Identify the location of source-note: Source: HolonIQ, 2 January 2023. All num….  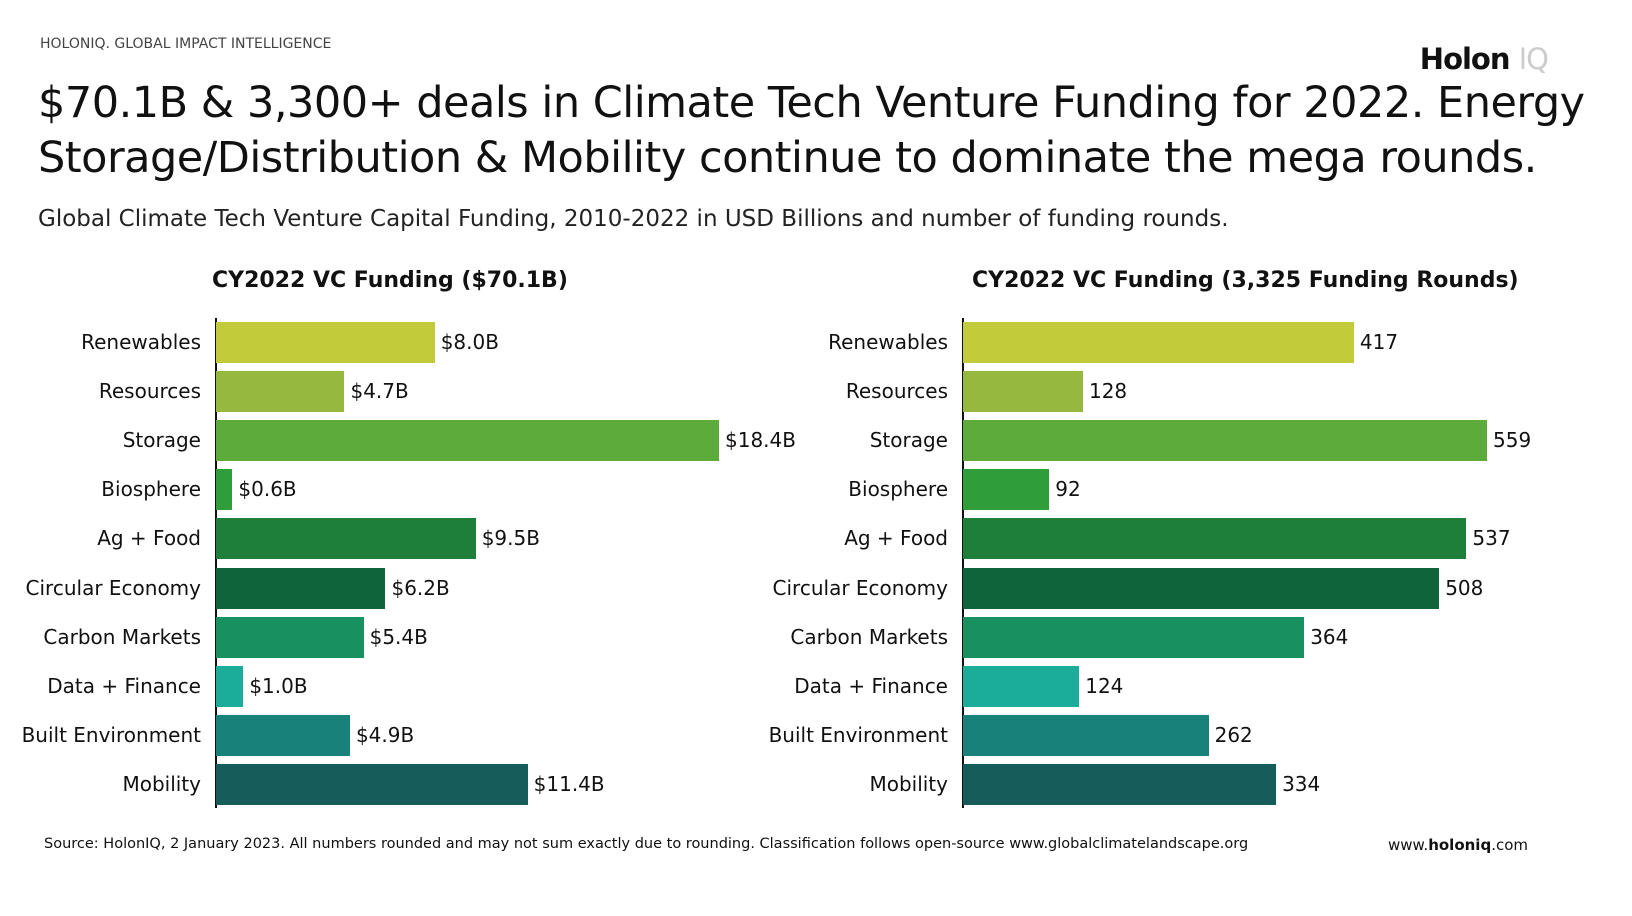
(646, 844).